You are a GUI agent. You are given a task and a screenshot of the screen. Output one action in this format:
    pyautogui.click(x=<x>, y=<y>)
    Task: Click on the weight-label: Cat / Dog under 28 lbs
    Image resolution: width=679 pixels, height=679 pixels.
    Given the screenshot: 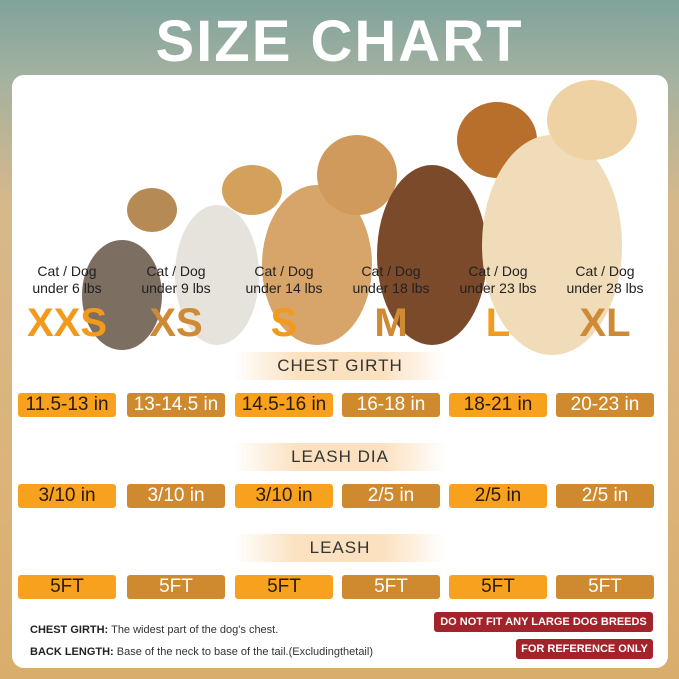 What is the action you would take?
    pyautogui.click(x=605, y=279)
    